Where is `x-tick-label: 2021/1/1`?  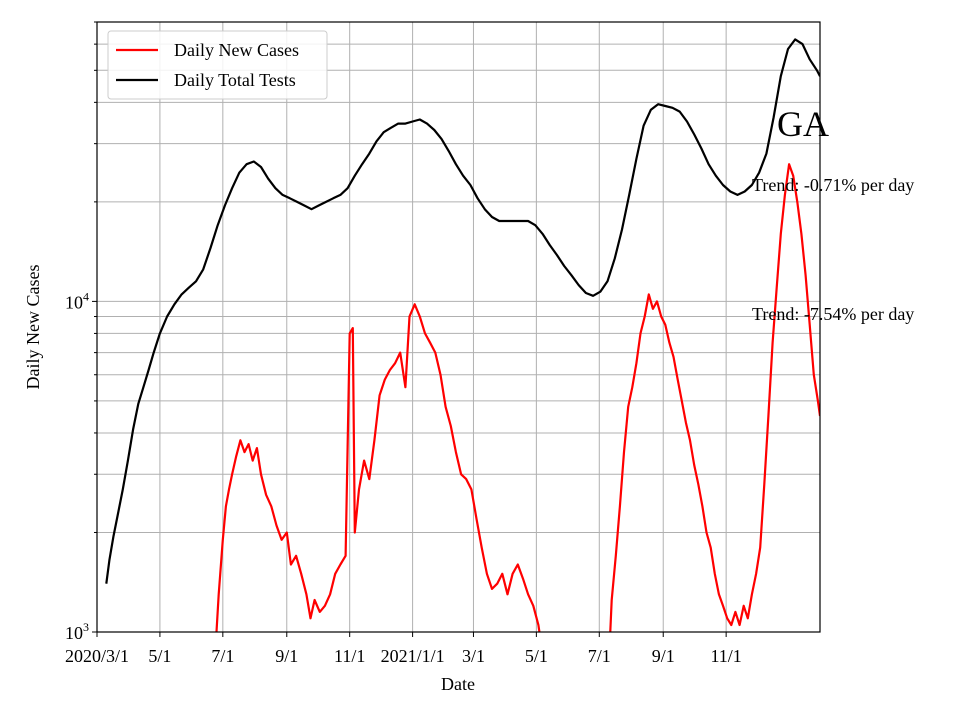
x-tick-label: 2021/1/1 is located at coordinates (413, 656).